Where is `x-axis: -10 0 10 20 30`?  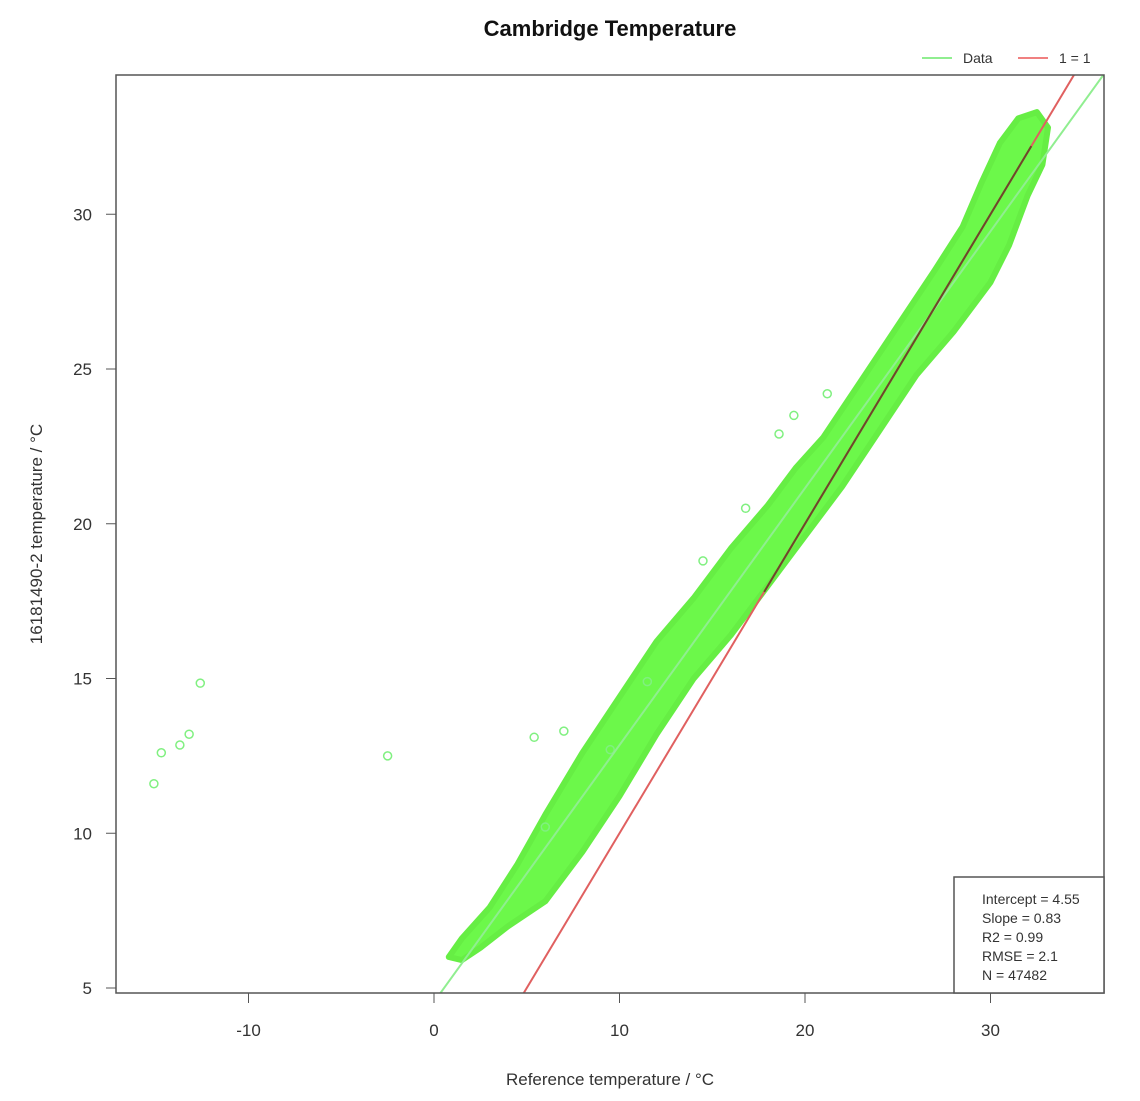 x-axis: -10 0 10 20 30 is located at coordinates (618, 1016).